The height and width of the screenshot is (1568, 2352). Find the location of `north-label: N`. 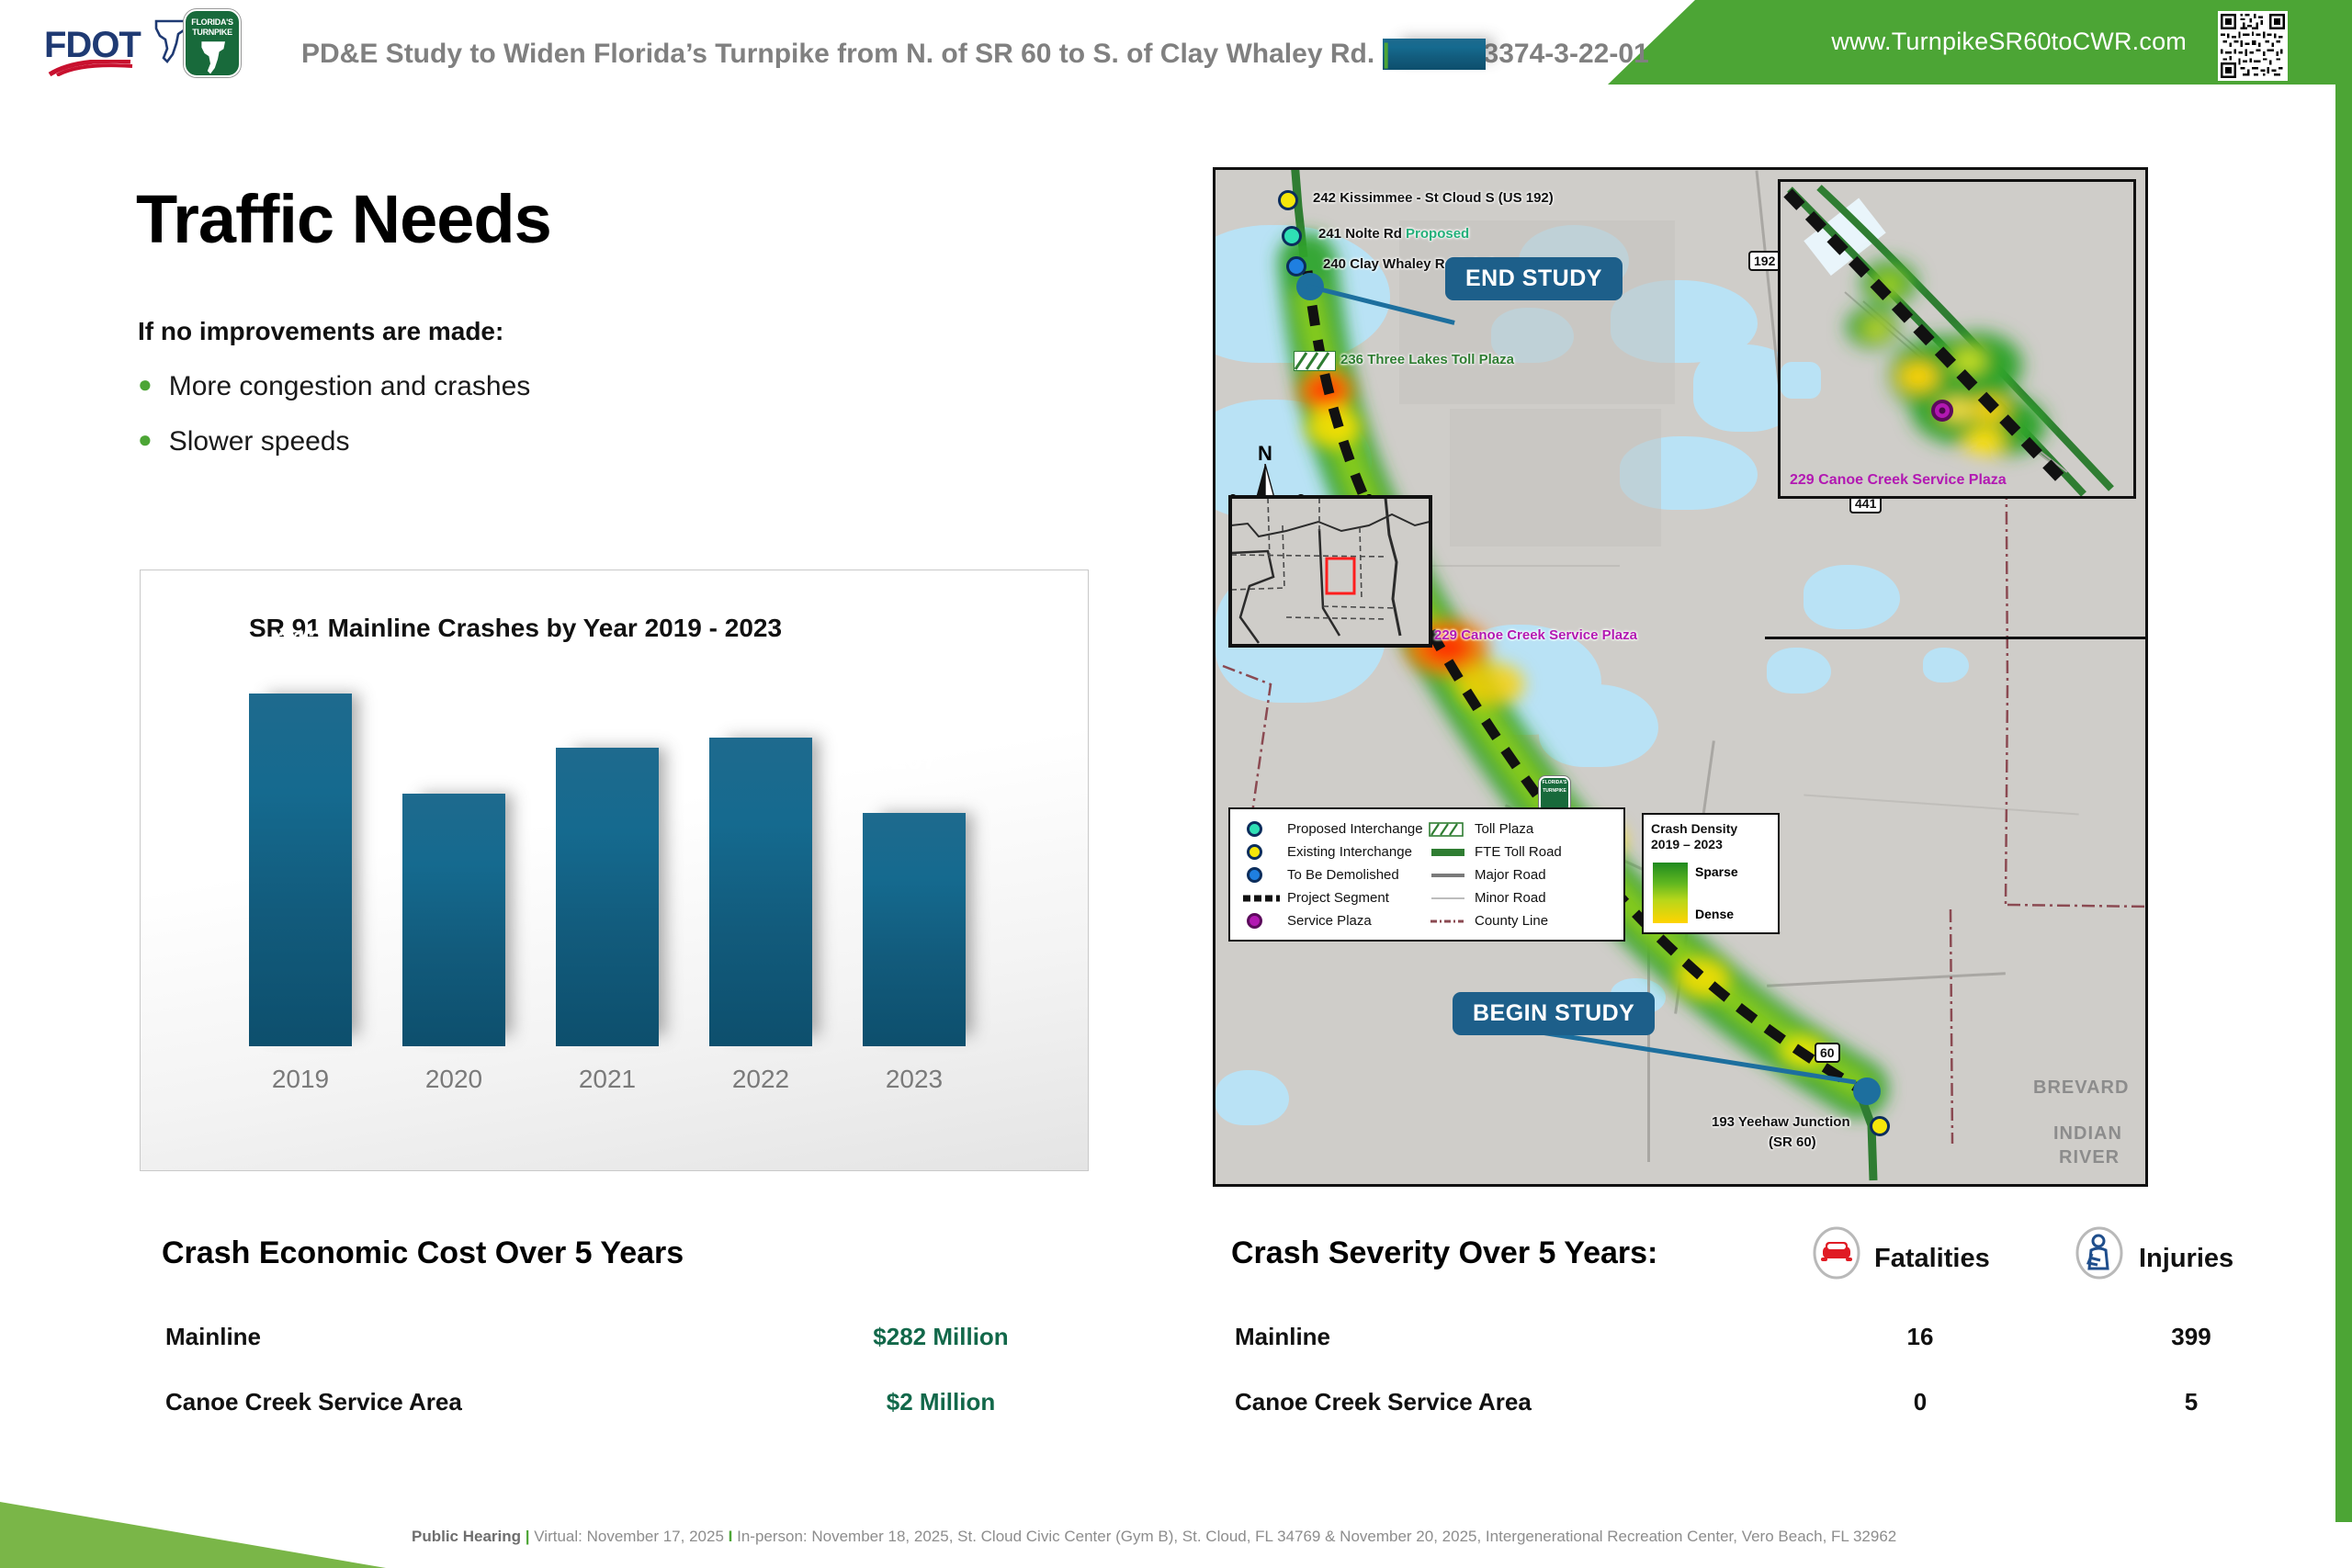

north-label: N is located at coordinates (1265, 454).